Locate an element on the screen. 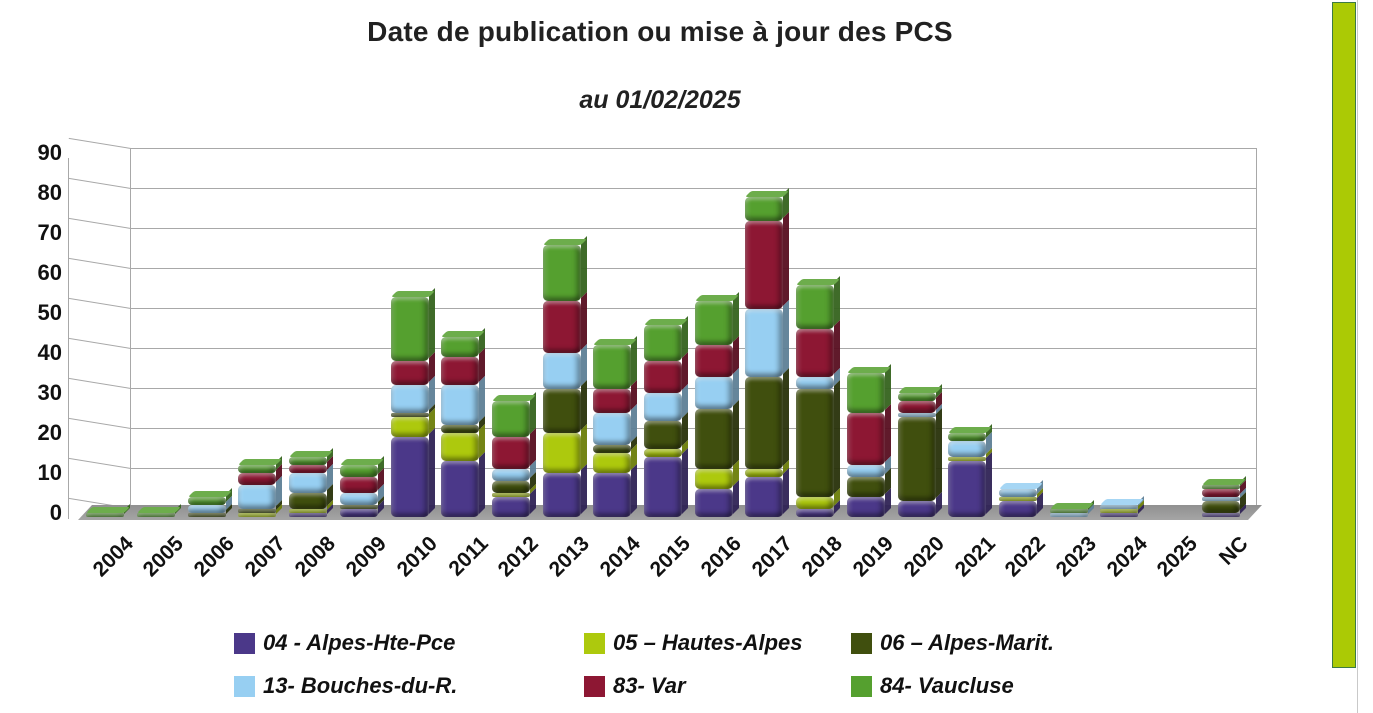 The height and width of the screenshot is (713, 1373). stacked-bar-2017 is located at coordinates (767, 352).